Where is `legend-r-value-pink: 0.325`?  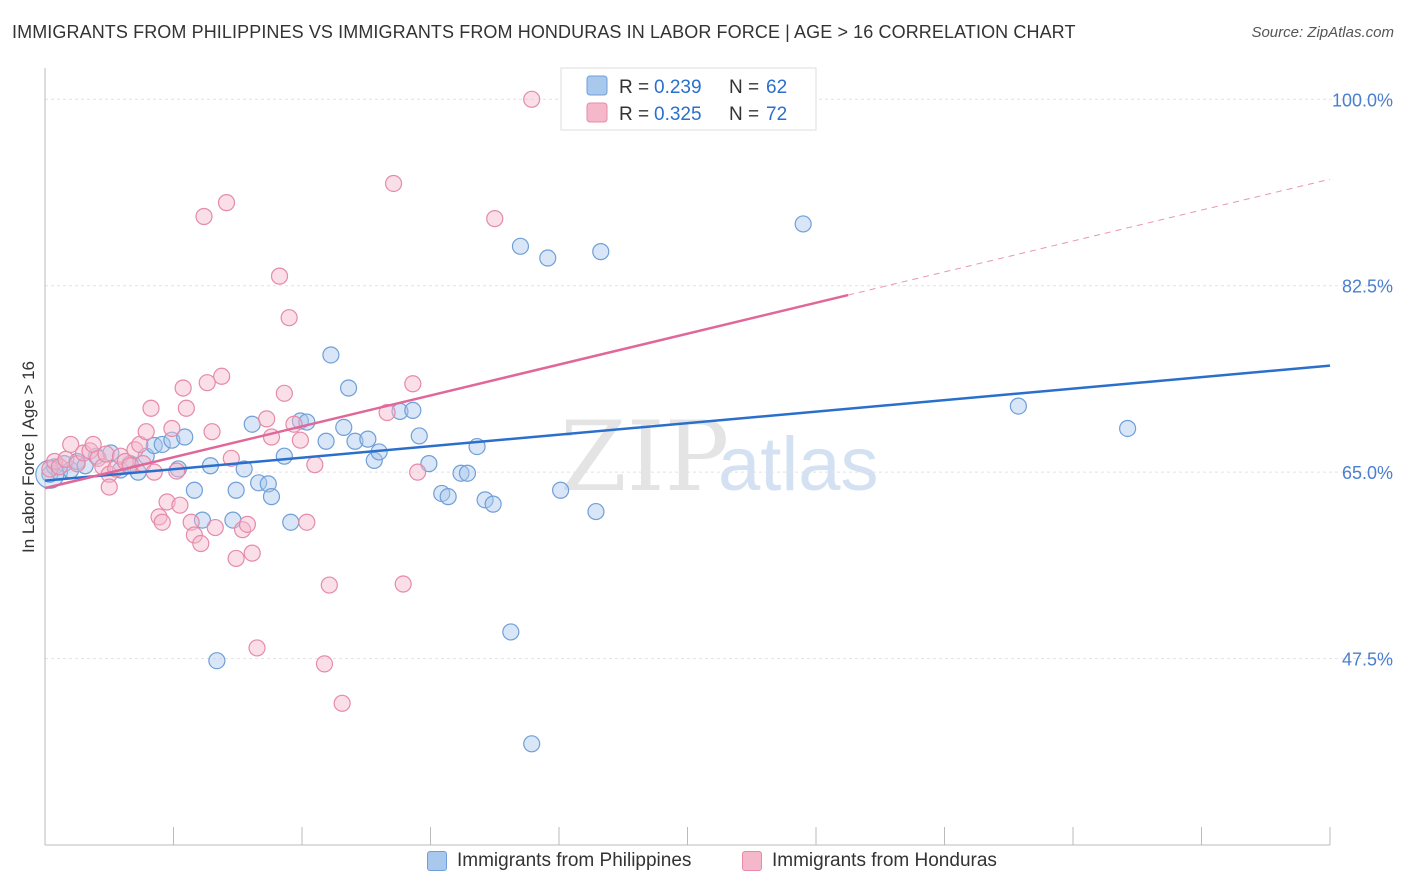 legend-r-value-pink: 0.325 is located at coordinates (678, 114).